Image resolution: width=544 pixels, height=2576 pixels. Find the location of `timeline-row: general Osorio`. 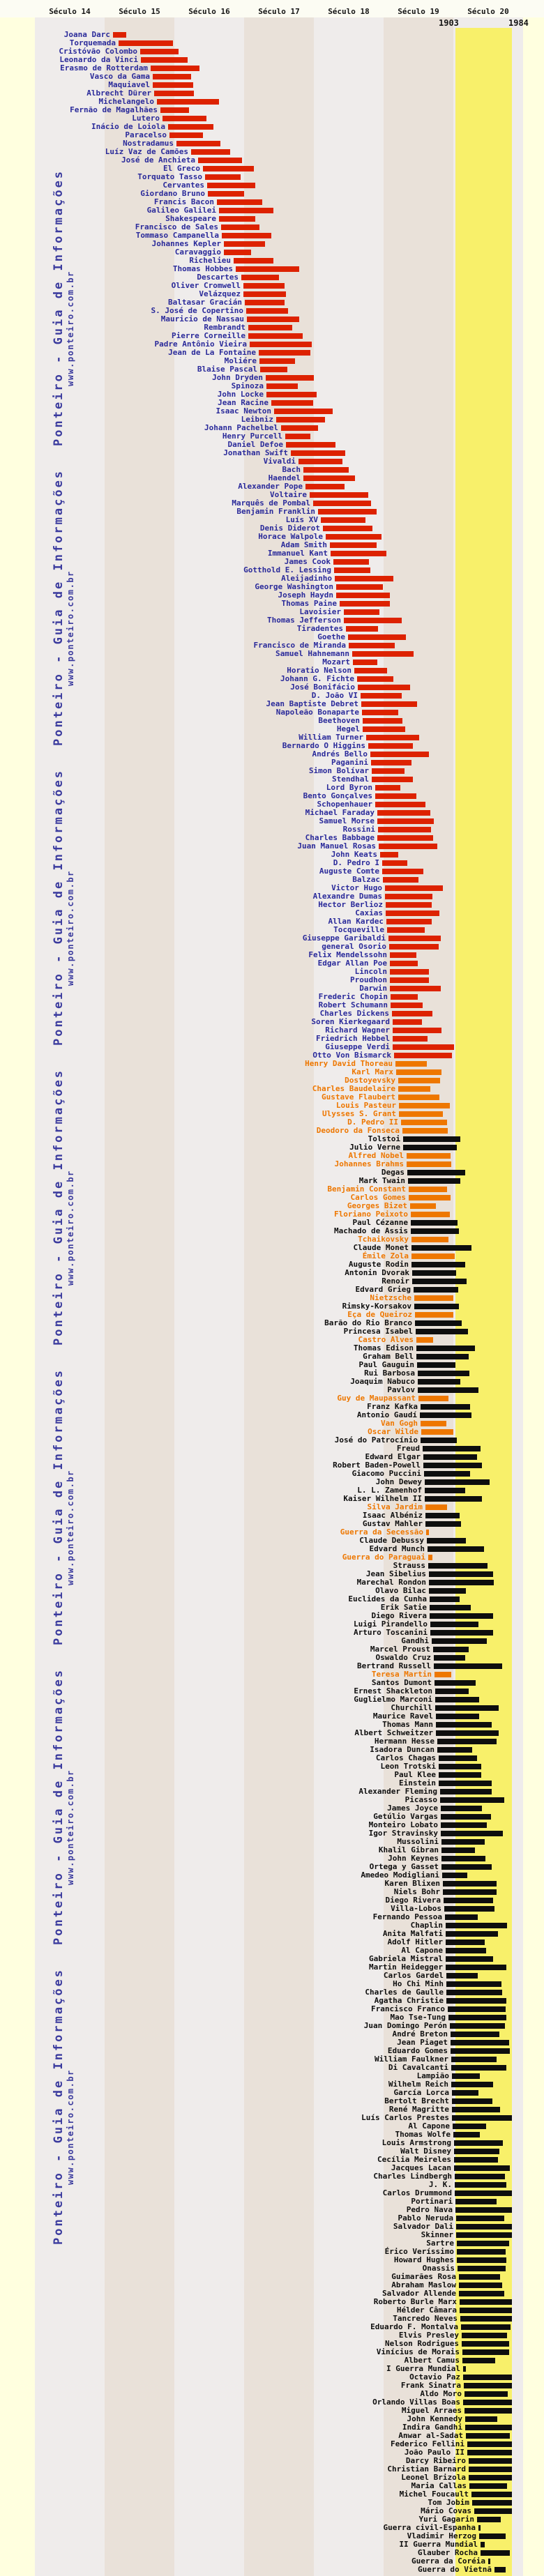

timeline-row: general Osorio is located at coordinates (272, 947).